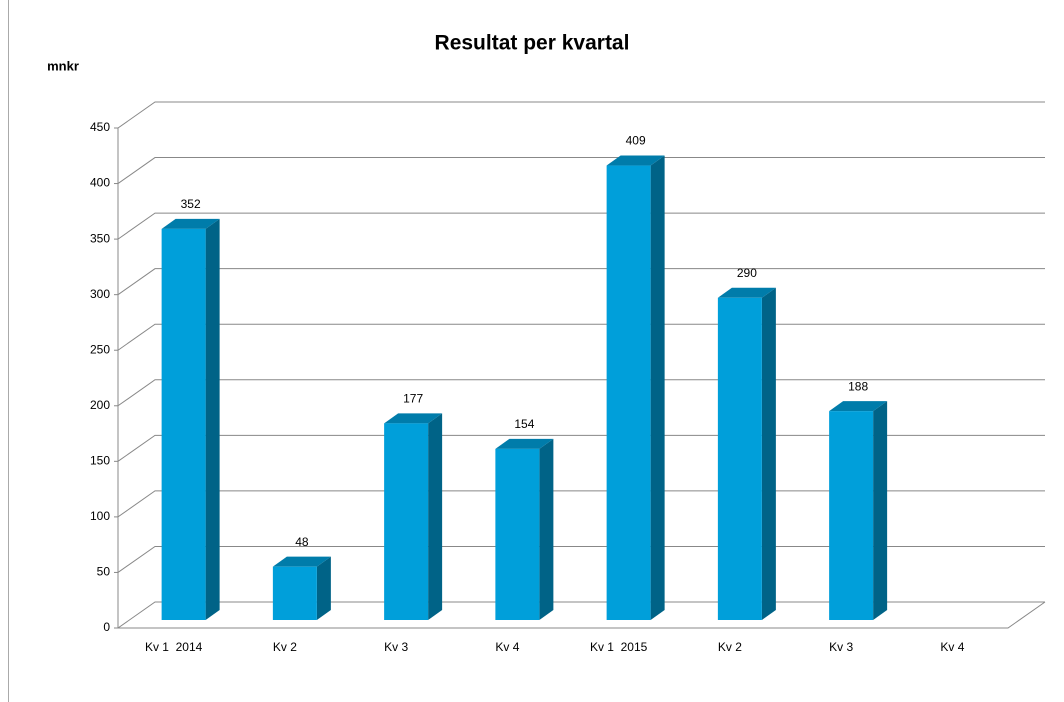 This screenshot has height=702, width=1064. I want to click on data-label: 48, so click(302, 542).